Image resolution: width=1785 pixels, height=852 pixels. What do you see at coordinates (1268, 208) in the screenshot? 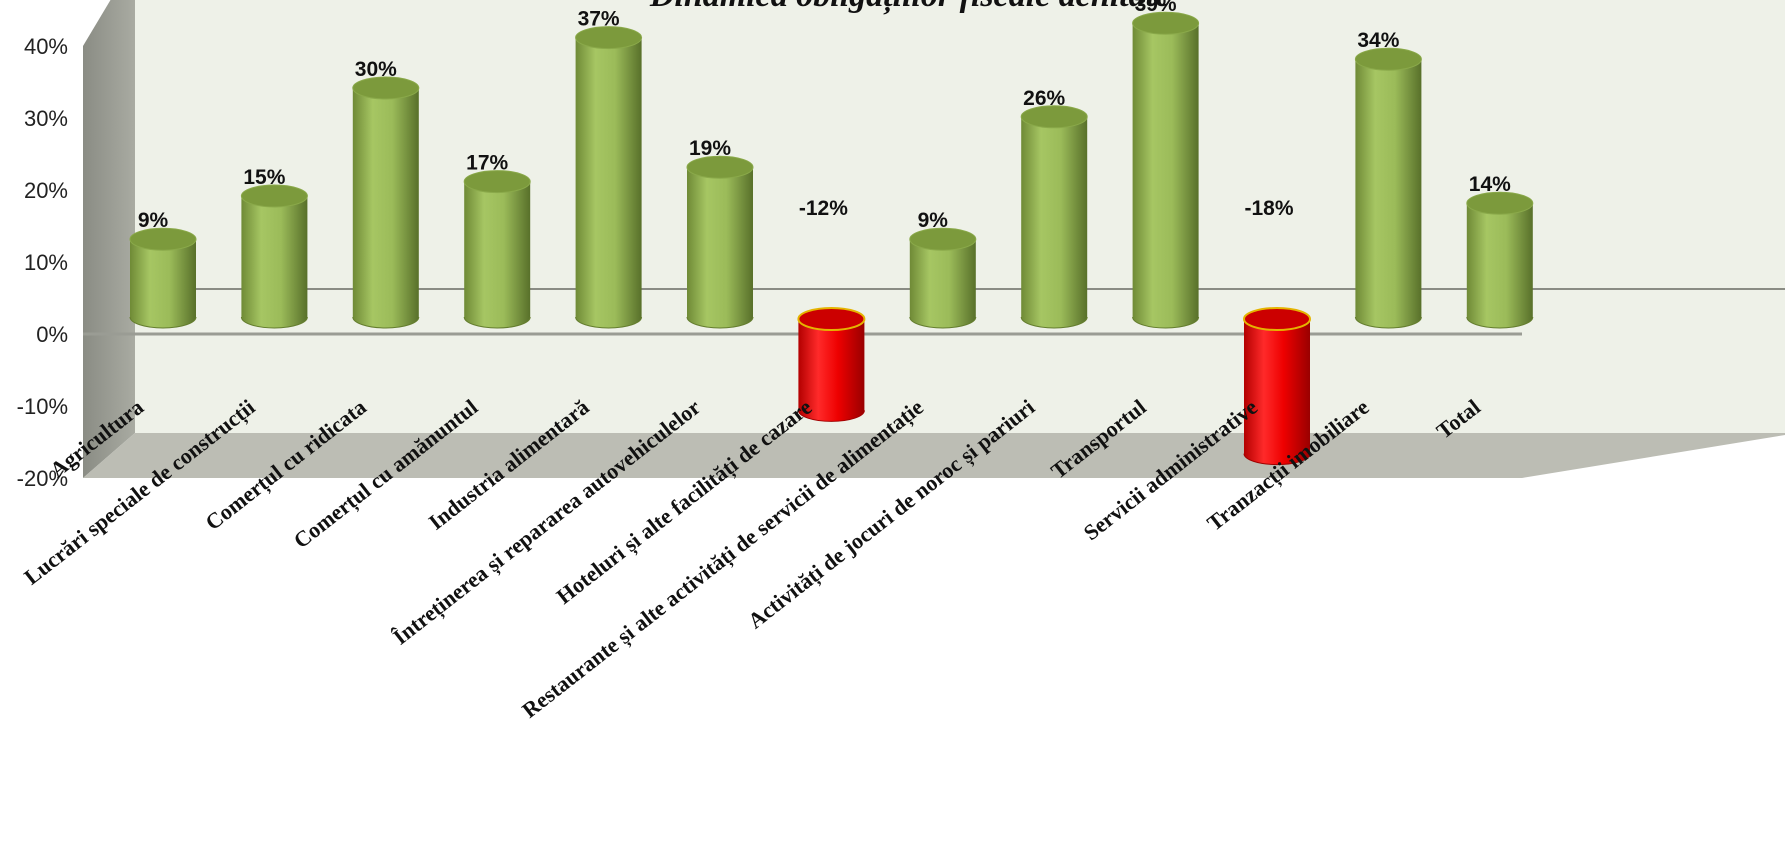
I see `data-label: -18%` at bounding box center [1268, 208].